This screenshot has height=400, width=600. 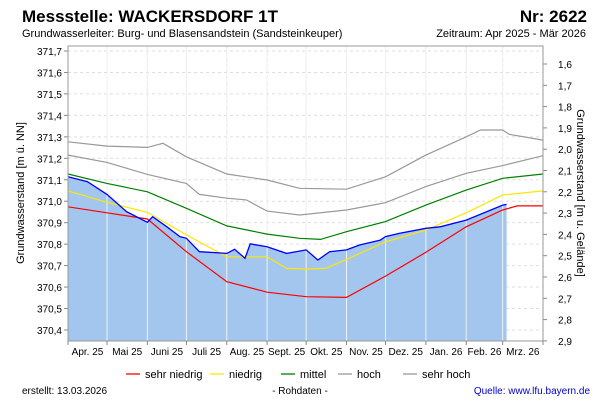 I want to click on y-tick-label: 371,2, so click(x=49, y=159).